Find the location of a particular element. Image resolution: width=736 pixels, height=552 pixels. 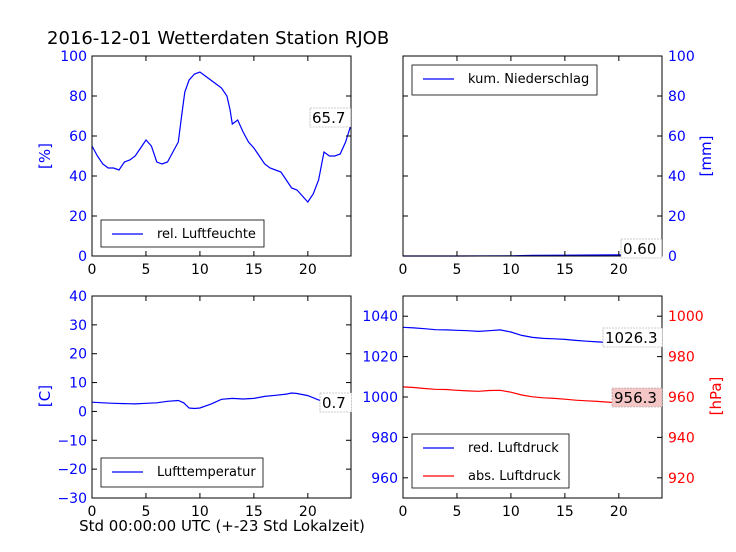

y-tick-label: −20 is located at coordinates (72, 470).